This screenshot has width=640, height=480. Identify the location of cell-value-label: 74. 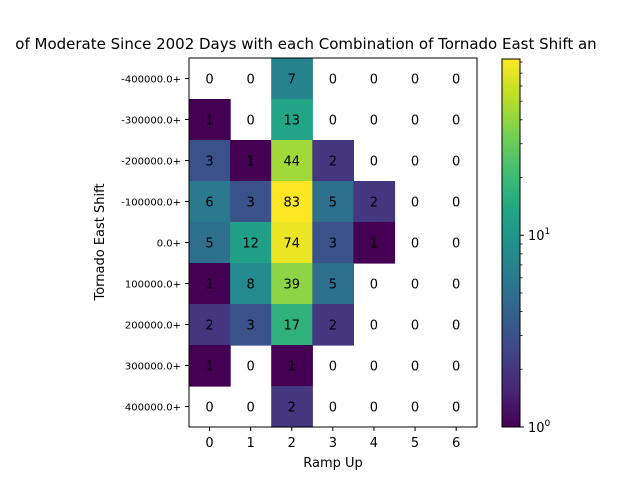
(291, 244).